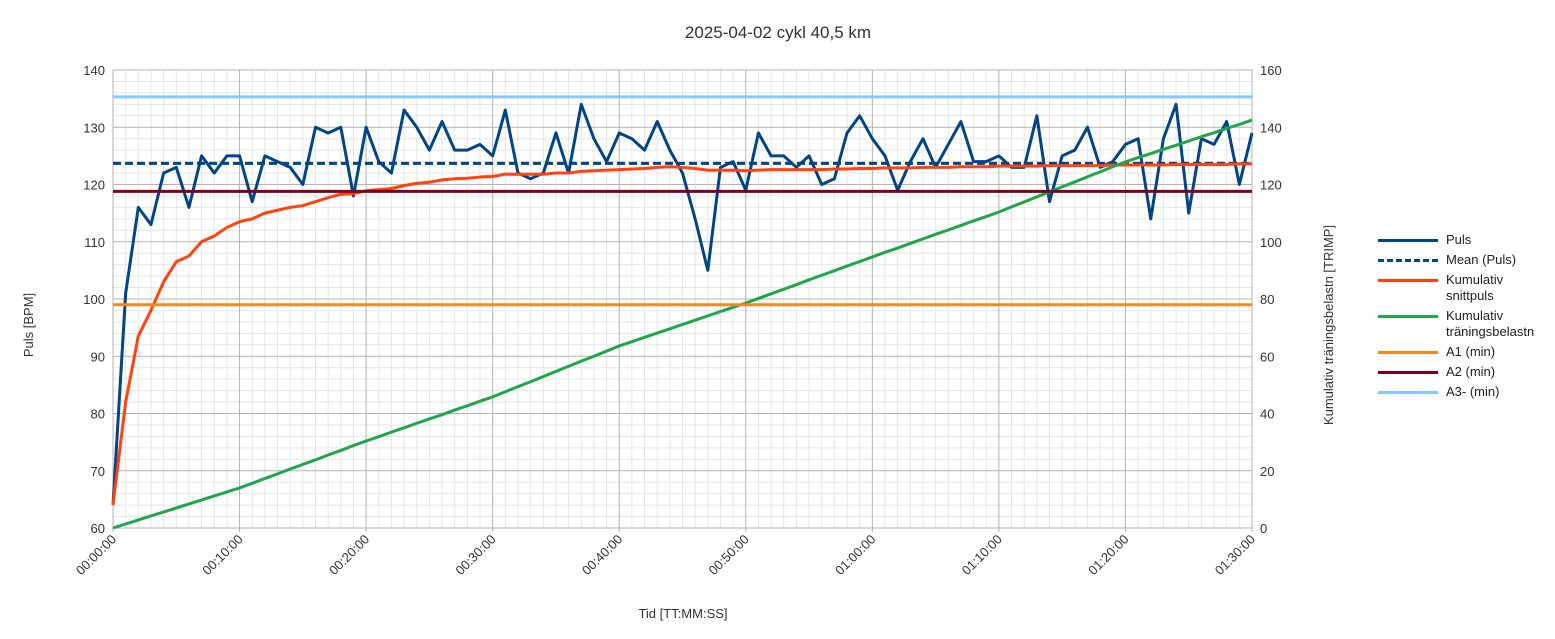 Image resolution: width=1555 pixels, height=639 pixels. What do you see at coordinates (778, 32) in the screenshot?
I see `chart-title: 2025-04-02 cykl 40,5 km` at bounding box center [778, 32].